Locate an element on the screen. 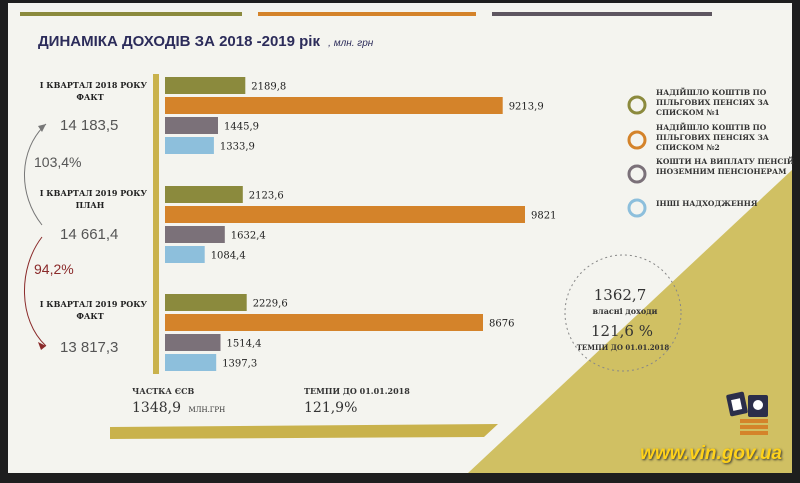  group-total: 14 183,5 is located at coordinates (89, 125).